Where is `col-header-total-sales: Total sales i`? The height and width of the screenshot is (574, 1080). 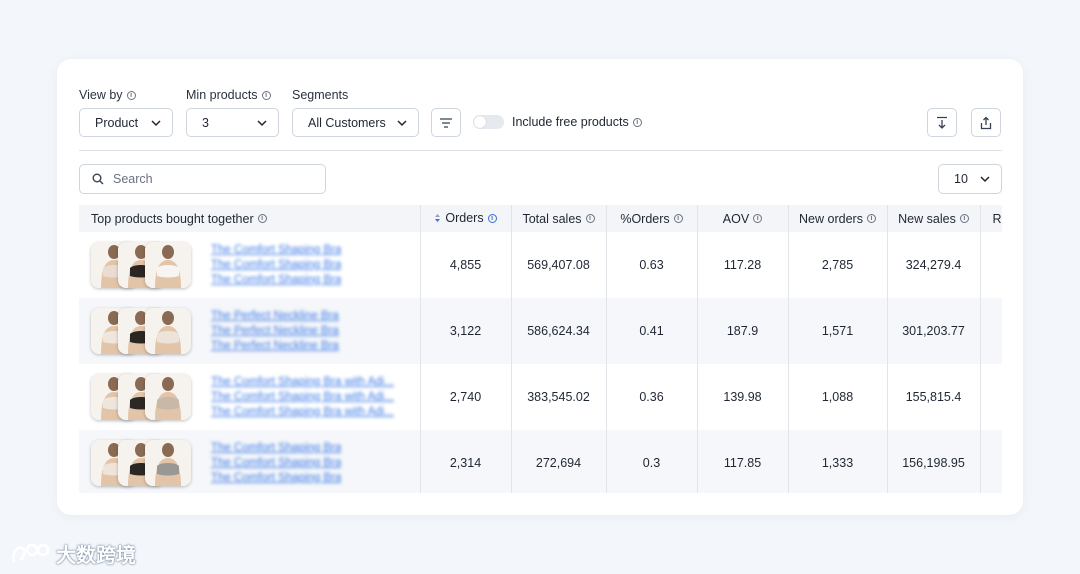
col-header-total-sales: Total sales i is located at coordinates (559, 218).